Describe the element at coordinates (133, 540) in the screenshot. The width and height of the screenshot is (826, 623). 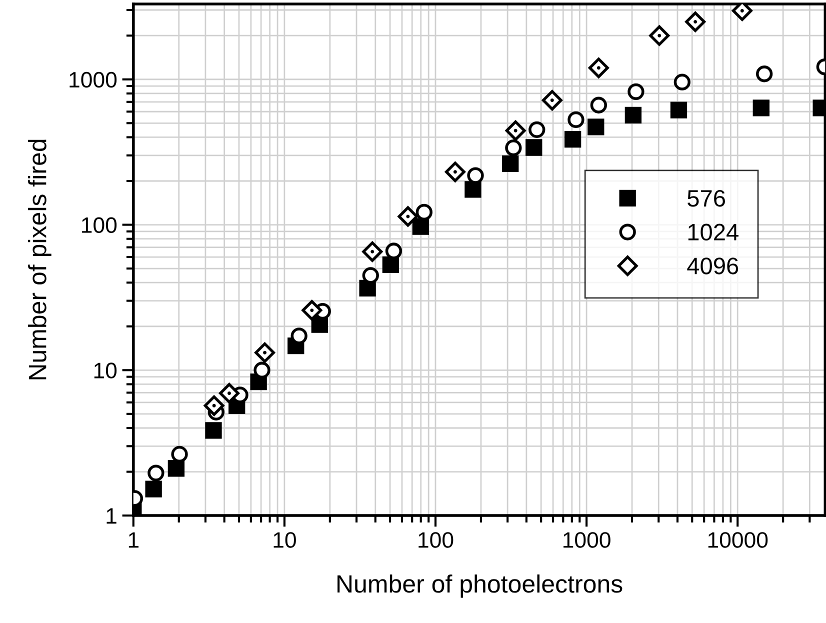
I see `x-tick-label: 1` at that location.